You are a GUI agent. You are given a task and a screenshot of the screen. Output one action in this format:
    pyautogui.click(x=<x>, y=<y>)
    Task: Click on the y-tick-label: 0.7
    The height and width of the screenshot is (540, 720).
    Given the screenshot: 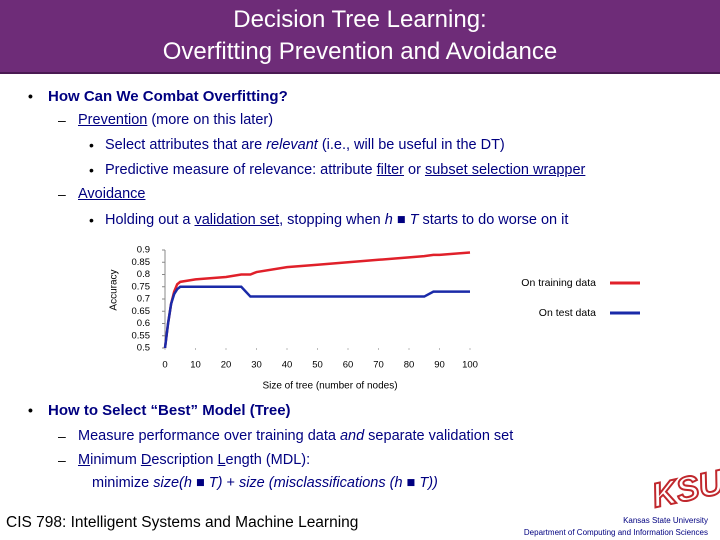 What is the action you would take?
    pyautogui.click(x=143, y=299)
    